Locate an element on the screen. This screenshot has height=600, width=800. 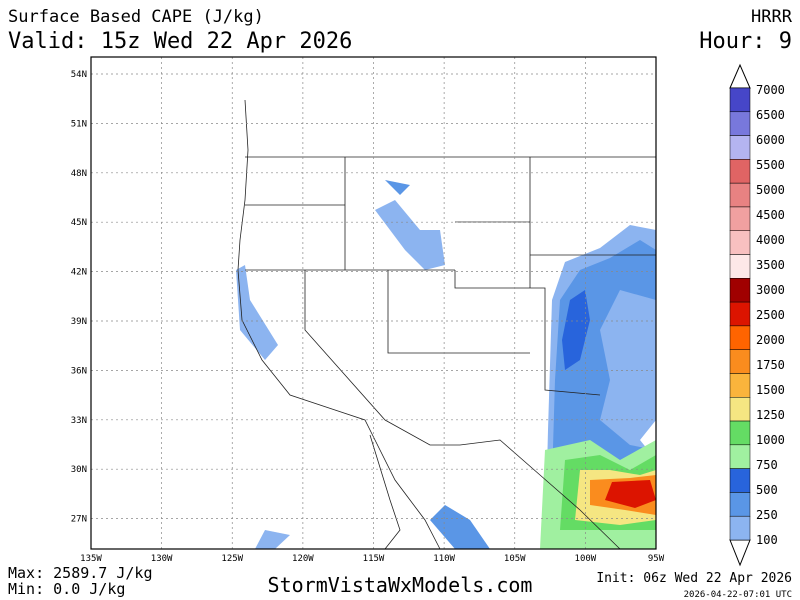
lon-label: 125W is located at coordinates (232, 559).